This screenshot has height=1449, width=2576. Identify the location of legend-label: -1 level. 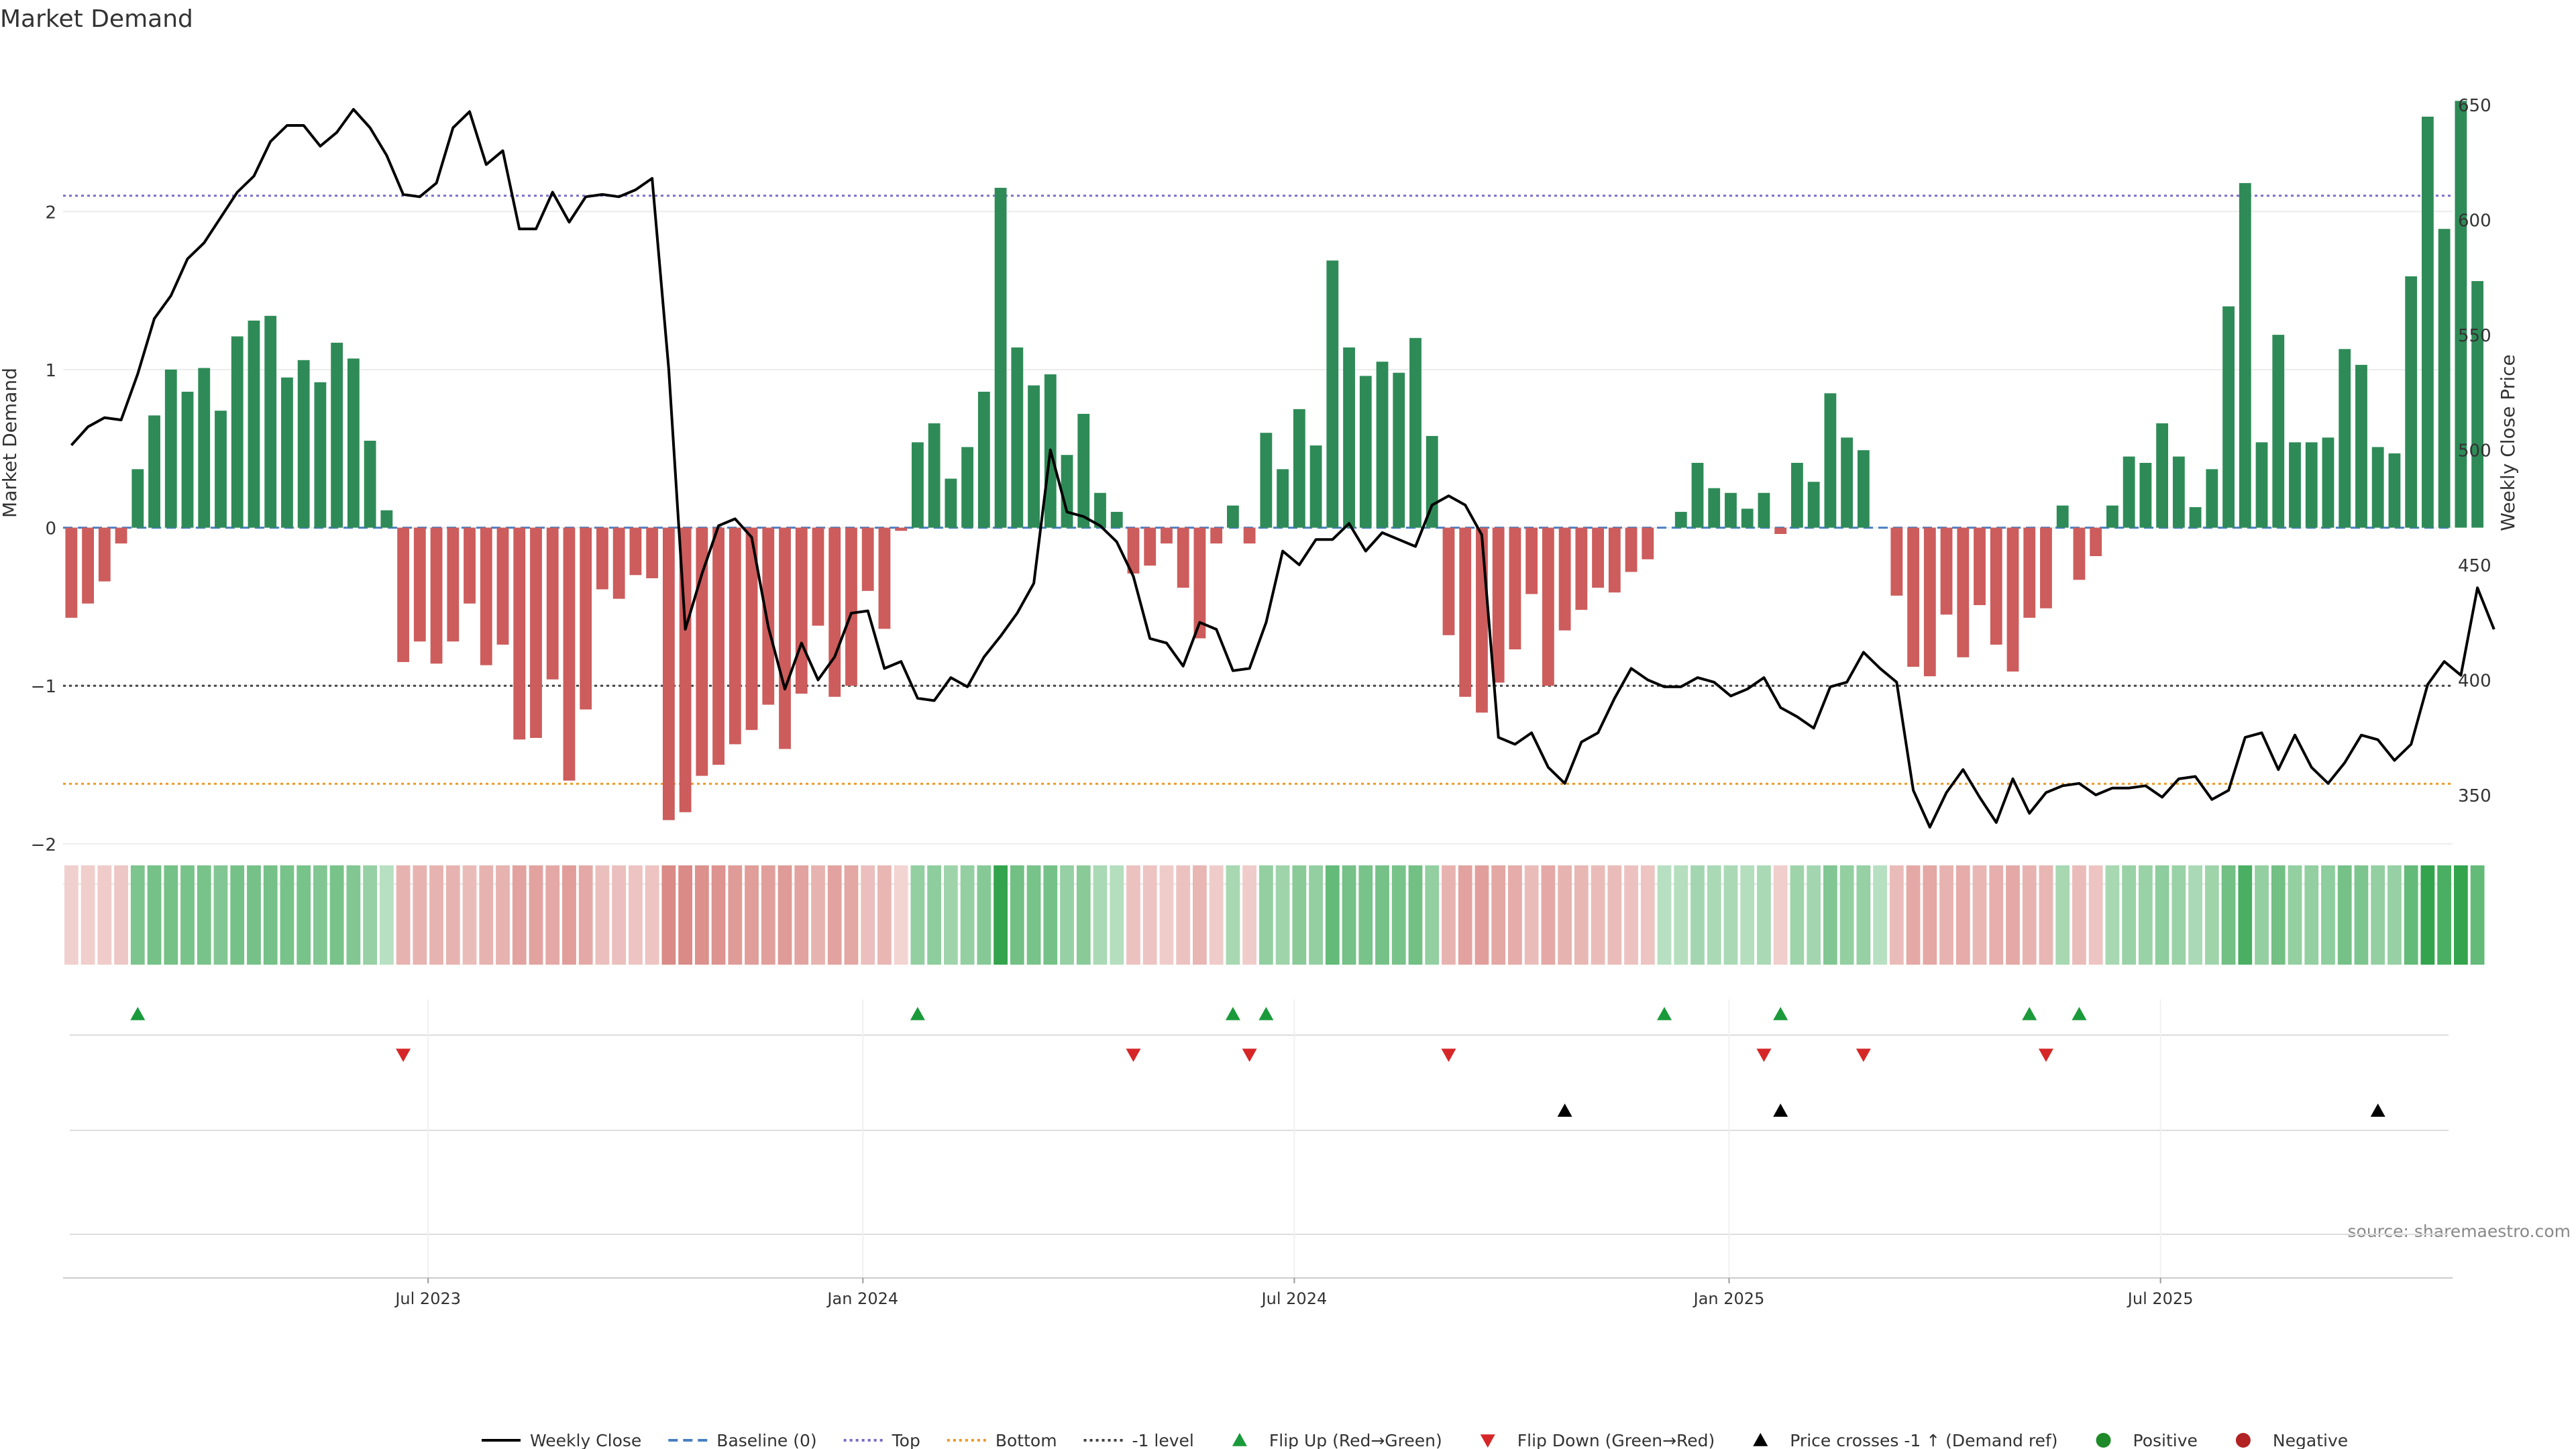
(1163, 1440).